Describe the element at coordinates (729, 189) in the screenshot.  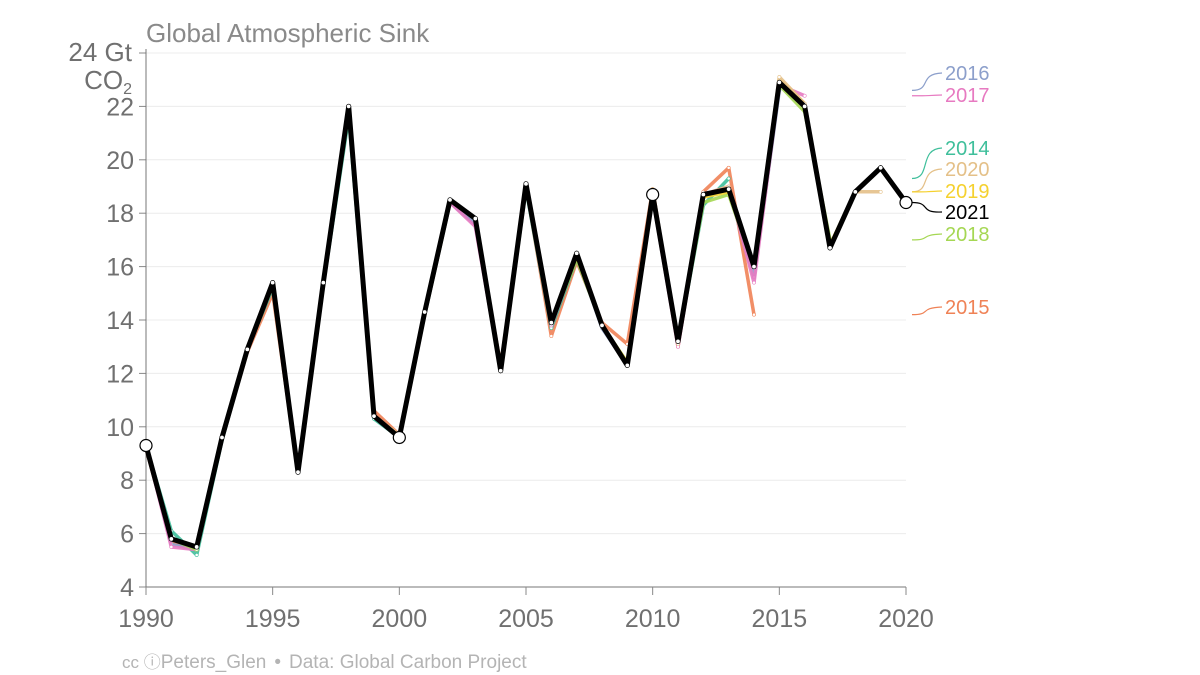
I see `point-2021-2013` at that location.